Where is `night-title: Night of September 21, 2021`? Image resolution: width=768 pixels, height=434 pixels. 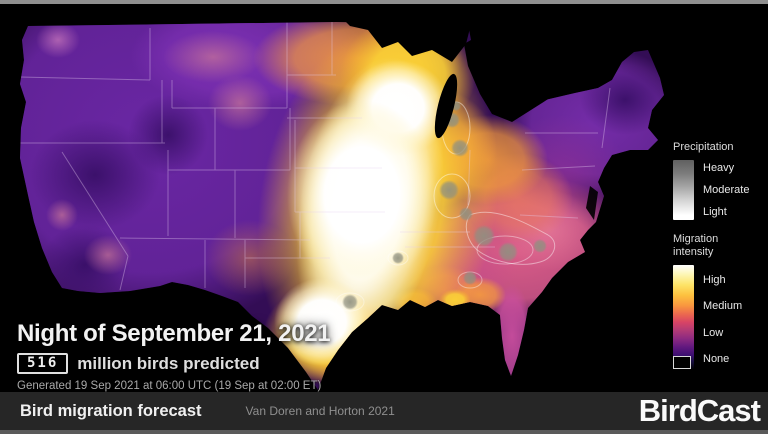 night-title: Night of September 21, 2021 is located at coordinates (174, 333).